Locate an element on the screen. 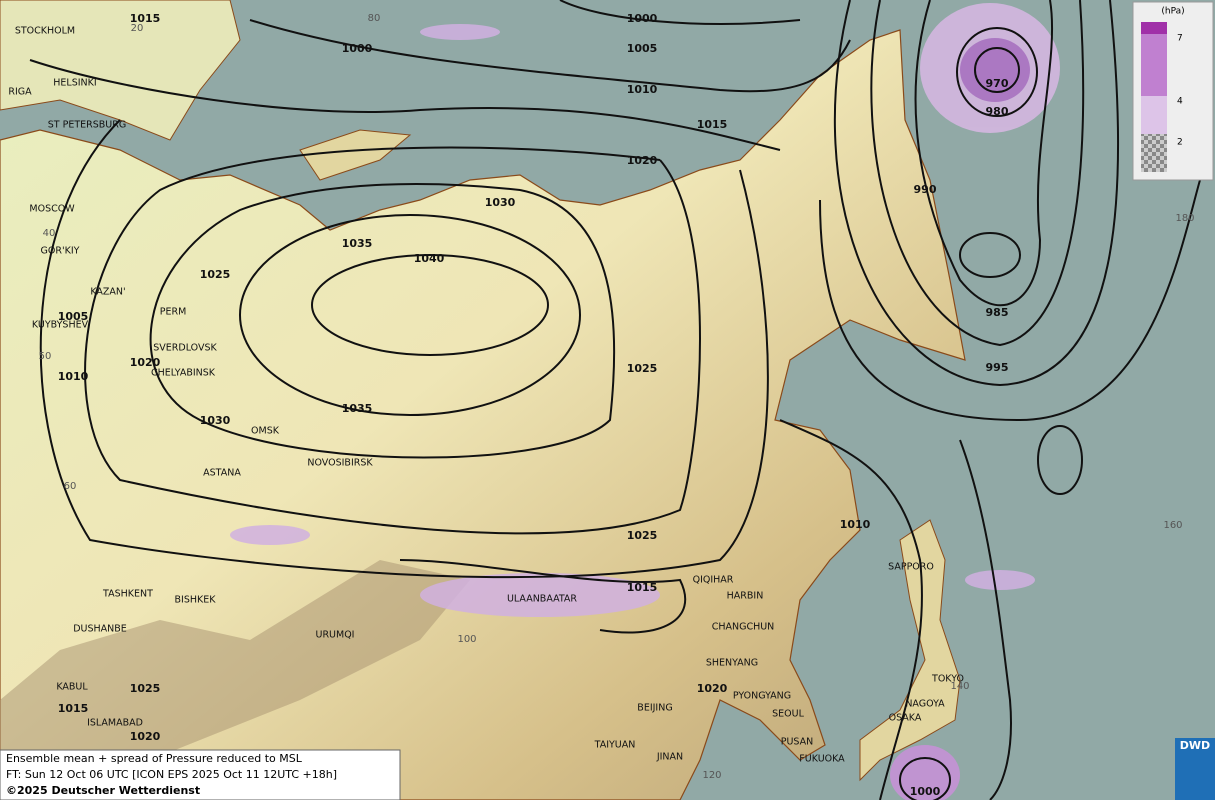 This screenshot has height=800, width=1215. grid-label: 140 is located at coordinates (959, 686).